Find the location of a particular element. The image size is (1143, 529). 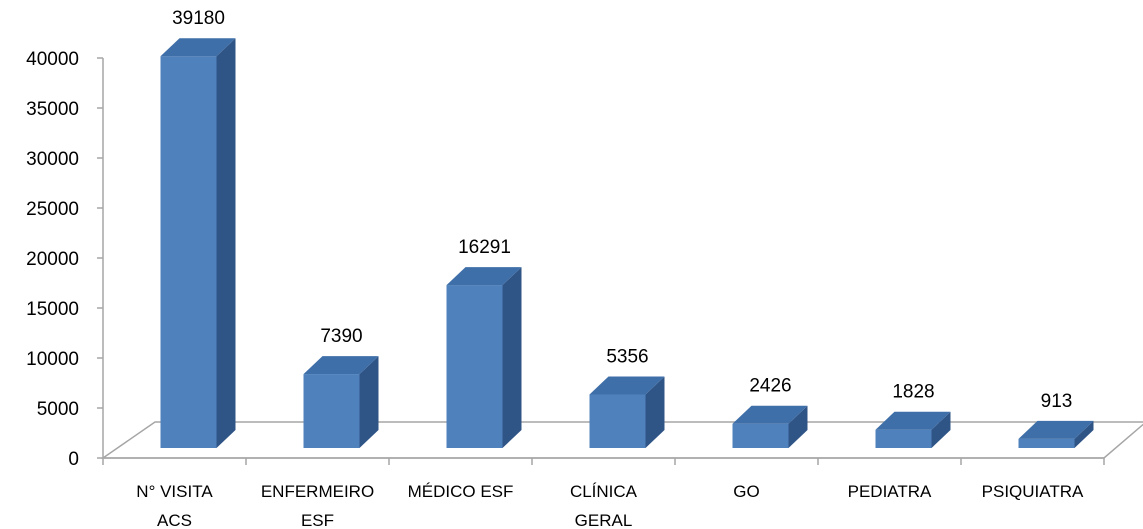

x-tick-label: ESF is located at coordinates (317, 520).